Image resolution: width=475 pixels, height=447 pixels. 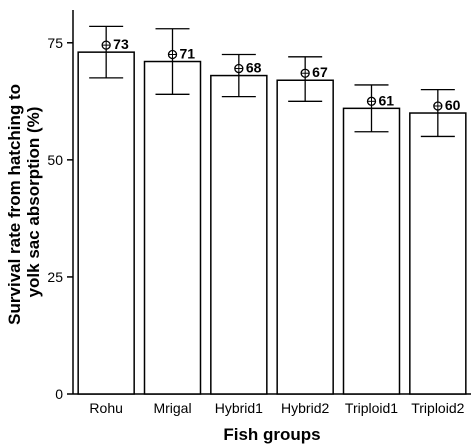 What do you see at coordinates (55, 160) in the screenshot?
I see `y-tick-label: 50` at bounding box center [55, 160].